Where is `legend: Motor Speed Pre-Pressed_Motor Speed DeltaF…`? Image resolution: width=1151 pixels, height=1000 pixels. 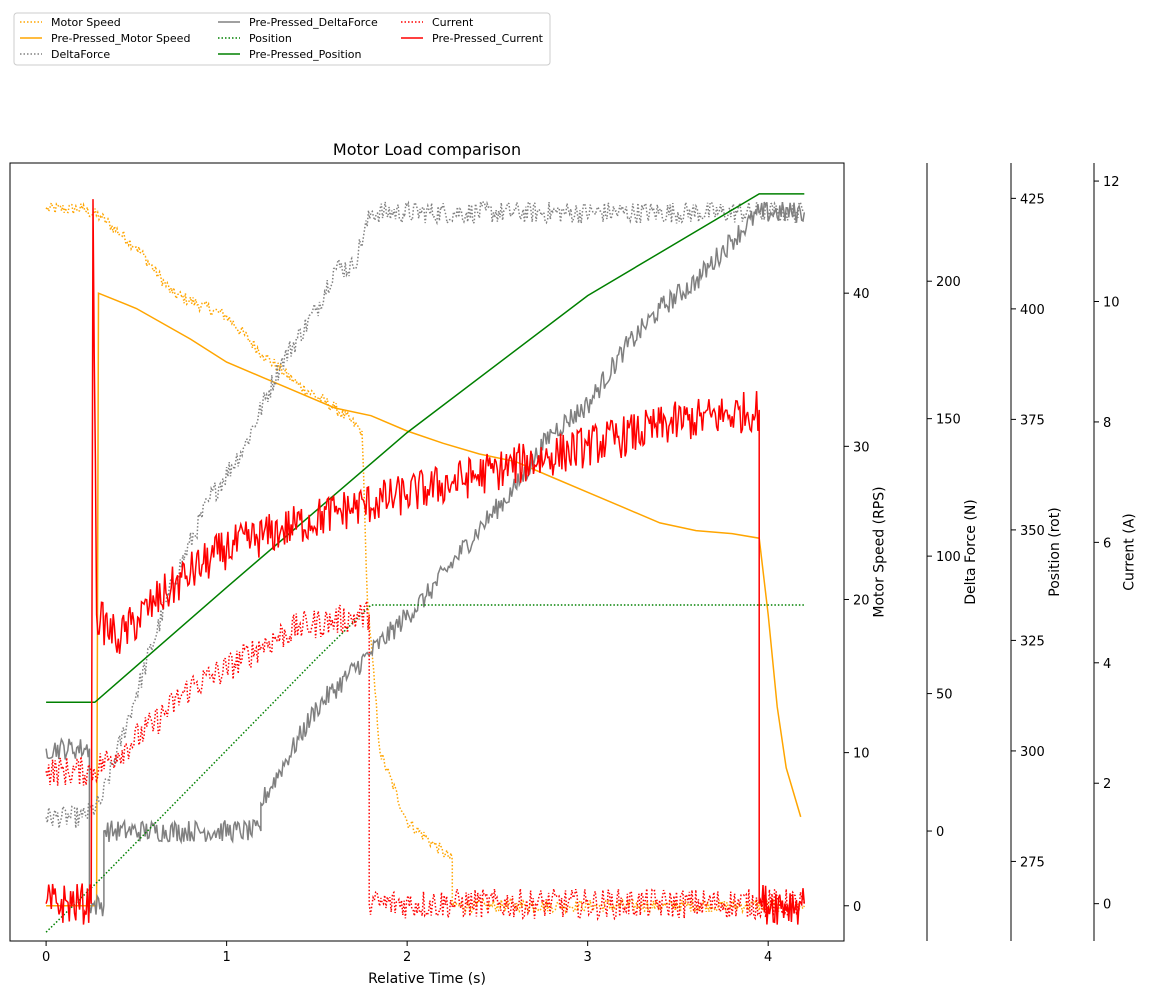
legend: Motor Speed Pre-Pressed_Motor Speed DeltaF… is located at coordinates (282, 39).